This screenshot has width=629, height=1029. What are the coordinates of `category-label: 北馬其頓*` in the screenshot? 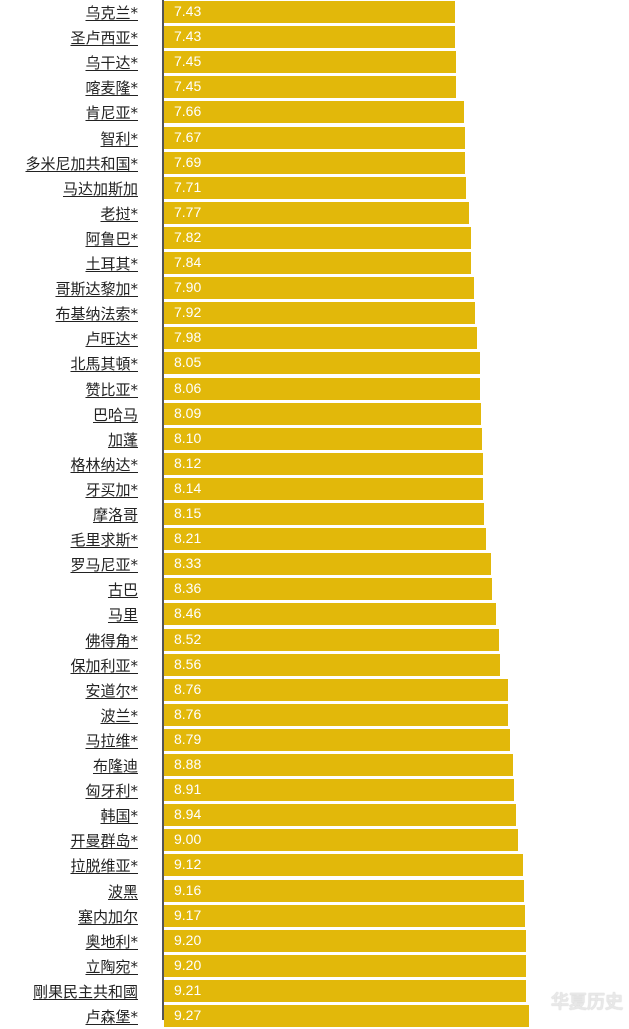 It's located at (104, 364).